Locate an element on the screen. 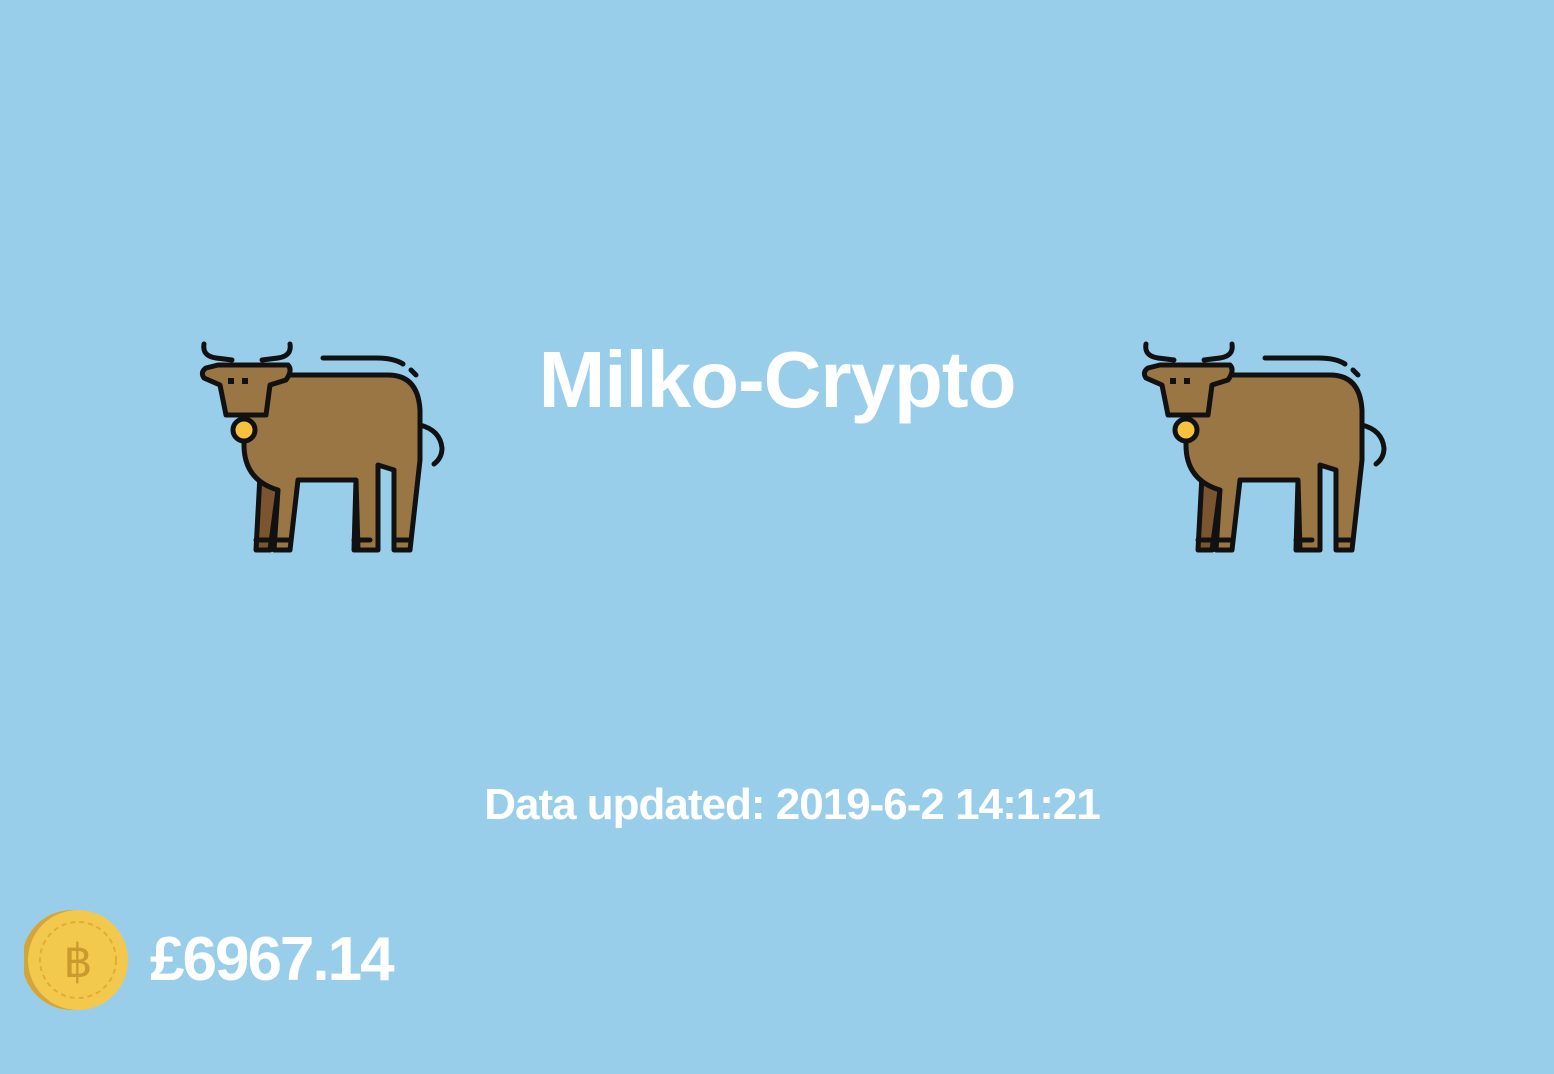 This screenshot has width=1554, height=1074. price-value: £6967.14 is located at coordinates (272, 959).